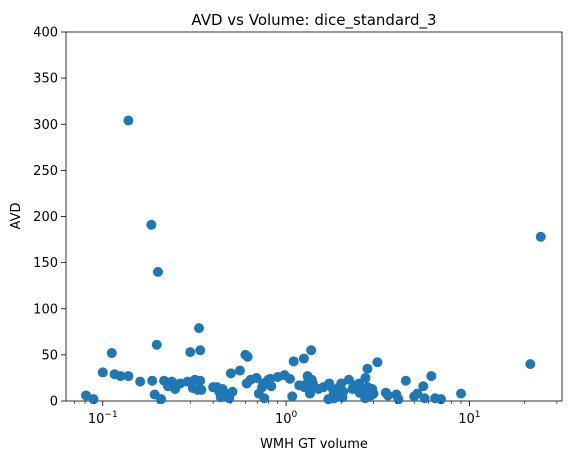  What do you see at coordinates (313, 20) in the screenshot?
I see `chart-title: AVD vs Volume: dice_standard_3` at bounding box center [313, 20].